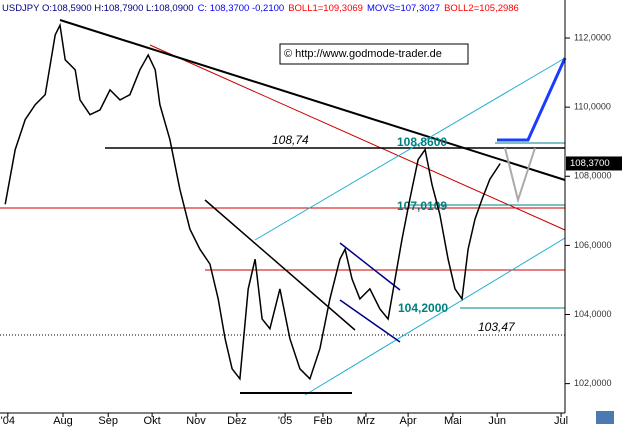 The height and width of the screenshot is (434, 622). I want to click on forecast-arrow, so click(532, 99).